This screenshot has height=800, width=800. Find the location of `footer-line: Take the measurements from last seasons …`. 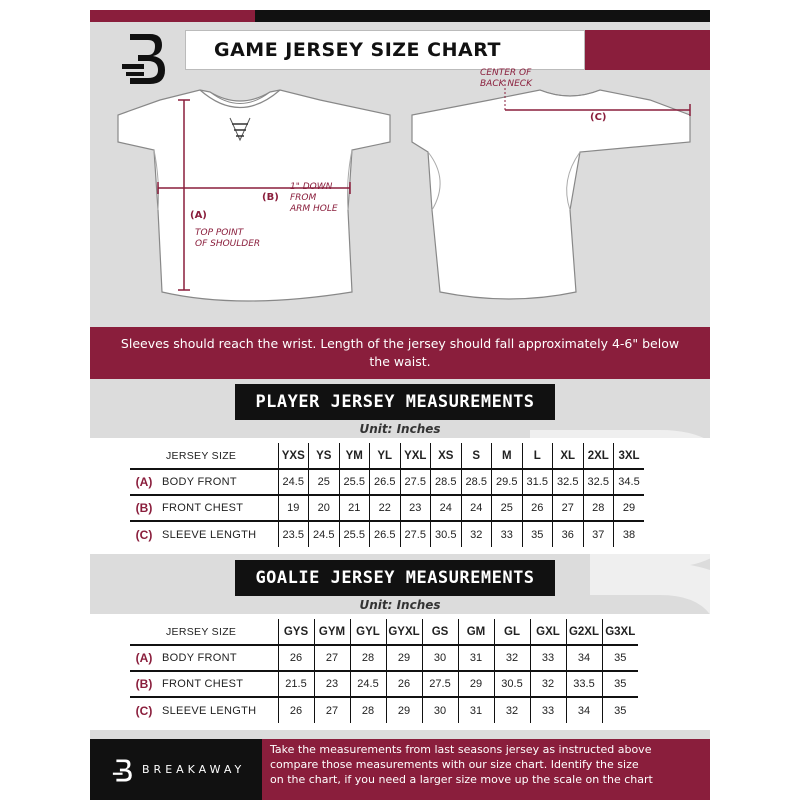

footer-line: Take the measurements from last seasons … is located at coordinates (461, 749).